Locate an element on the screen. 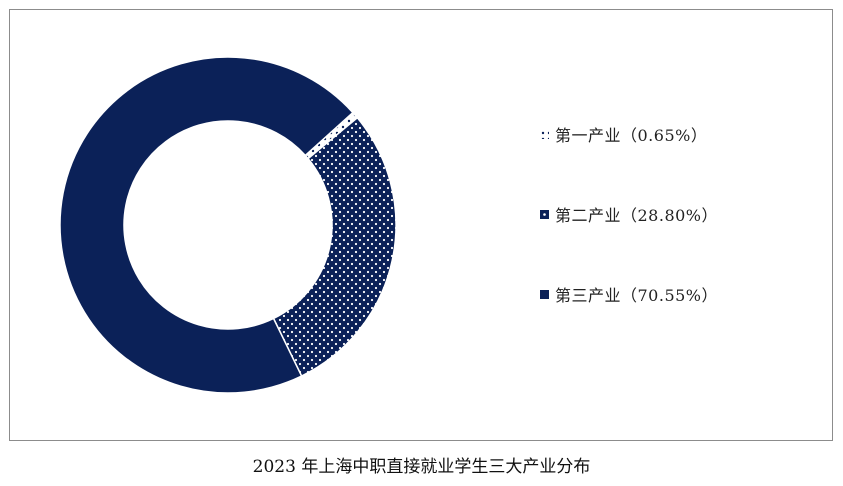  legend-item-secondary: 第二产业（28.80%） is located at coordinates (629, 214).